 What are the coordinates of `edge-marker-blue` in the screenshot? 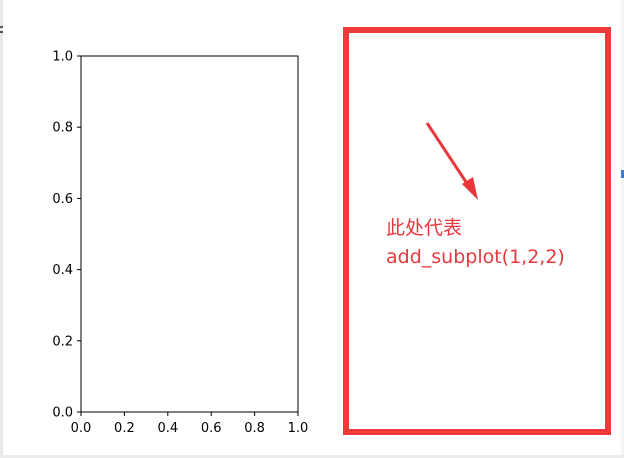 It's located at (622, 174).